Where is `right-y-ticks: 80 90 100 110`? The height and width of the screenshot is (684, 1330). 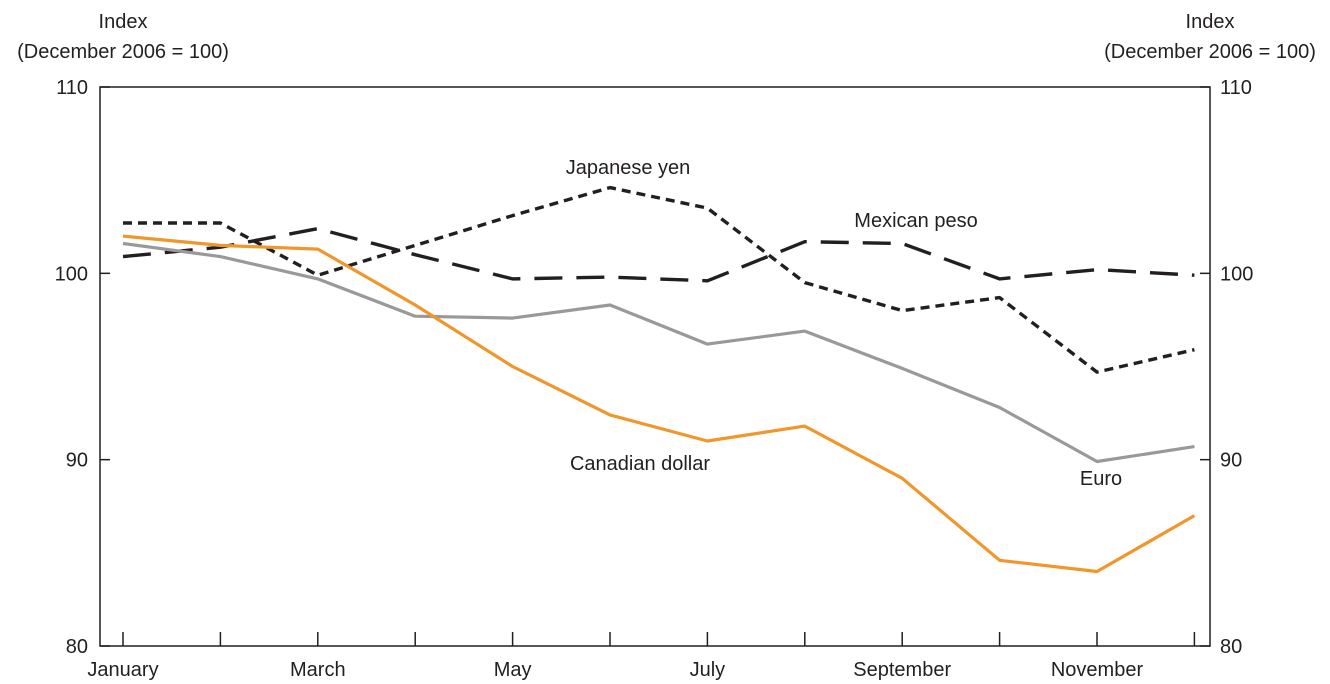 right-y-ticks: 80 90 100 110 is located at coordinates (1226, 367).